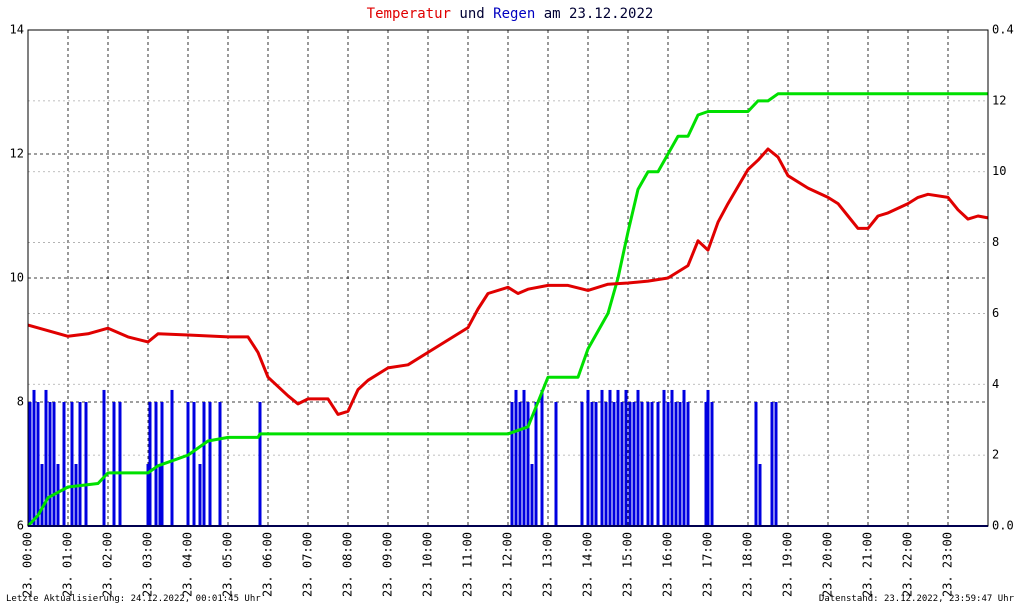 The height and width of the screenshot is (606, 1020). Describe the element at coordinates (999, 171) in the screenshot. I see `y2-tick-label: 10` at that location.